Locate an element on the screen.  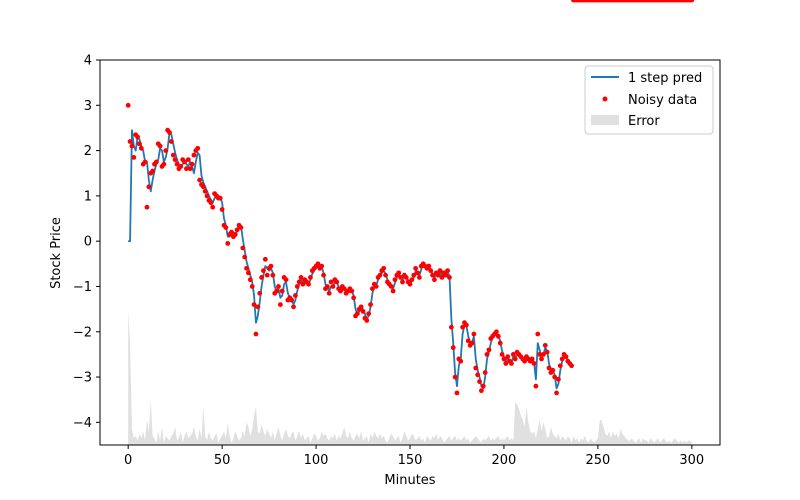
y-tick-label: 2 is located at coordinates (88, 151).